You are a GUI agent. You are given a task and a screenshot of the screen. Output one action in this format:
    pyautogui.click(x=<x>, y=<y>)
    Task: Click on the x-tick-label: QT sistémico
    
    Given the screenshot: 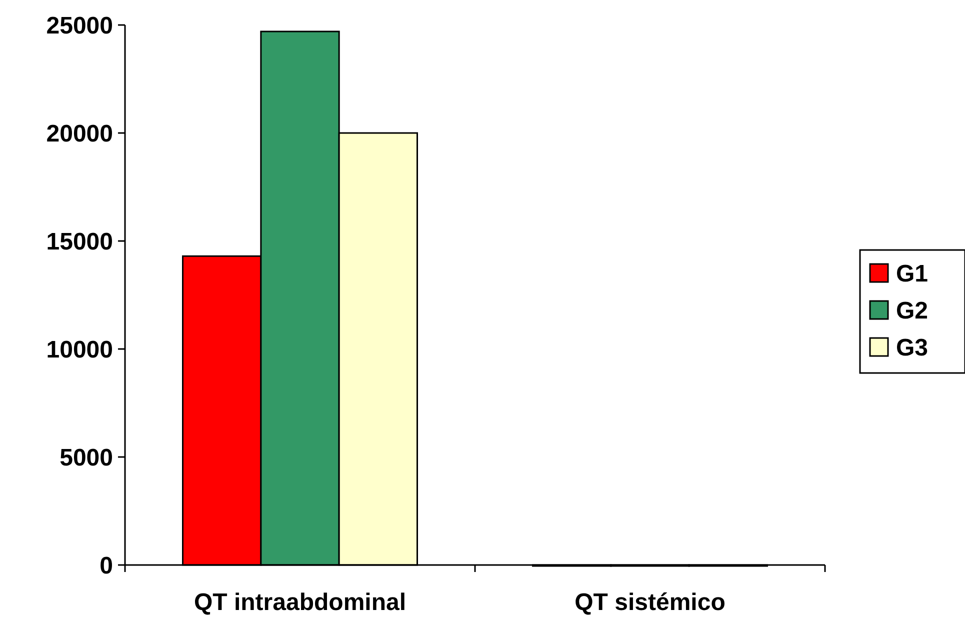 What is the action you would take?
    pyautogui.click(x=650, y=602)
    